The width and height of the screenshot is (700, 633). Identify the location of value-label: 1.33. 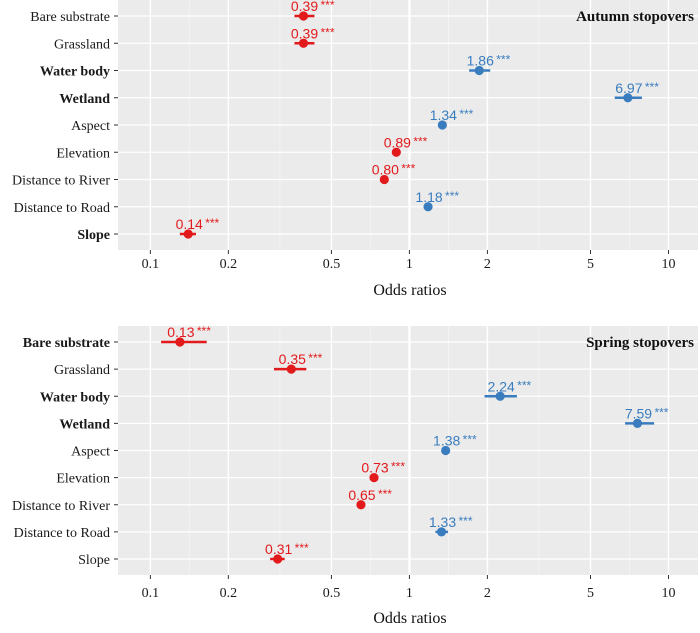
(442, 522).